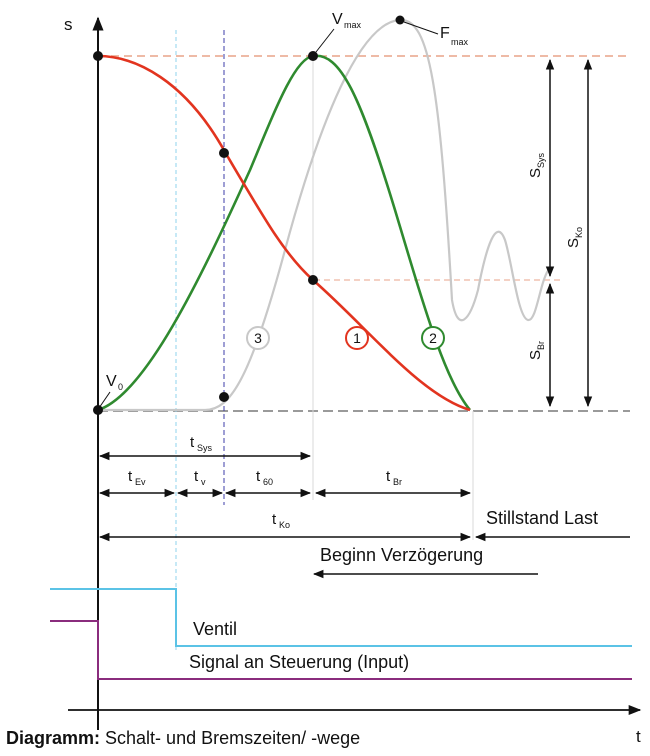 This screenshot has width=650, height=756. What do you see at coordinates (313, 280) in the screenshot?
I see `point-red-low` at bounding box center [313, 280].